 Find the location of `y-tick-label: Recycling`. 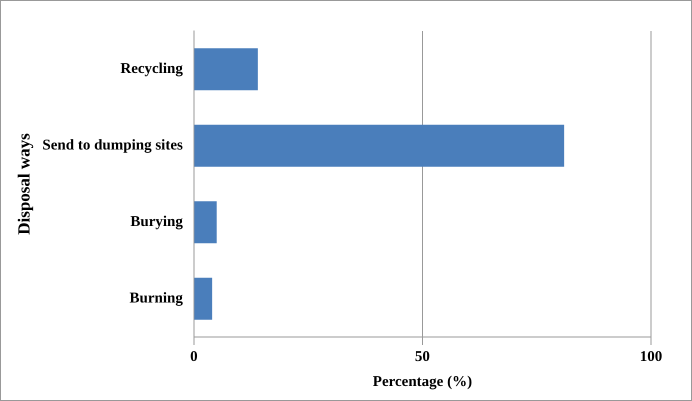

y-tick-label: Recycling is located at coordinates (152, 69).